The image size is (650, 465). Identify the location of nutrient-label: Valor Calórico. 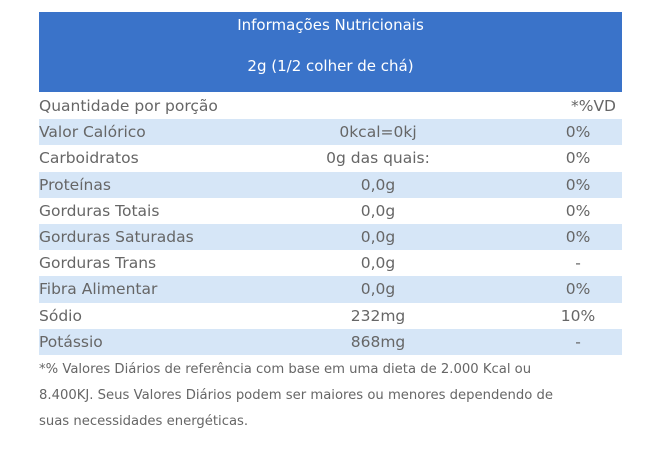
(92, 132).